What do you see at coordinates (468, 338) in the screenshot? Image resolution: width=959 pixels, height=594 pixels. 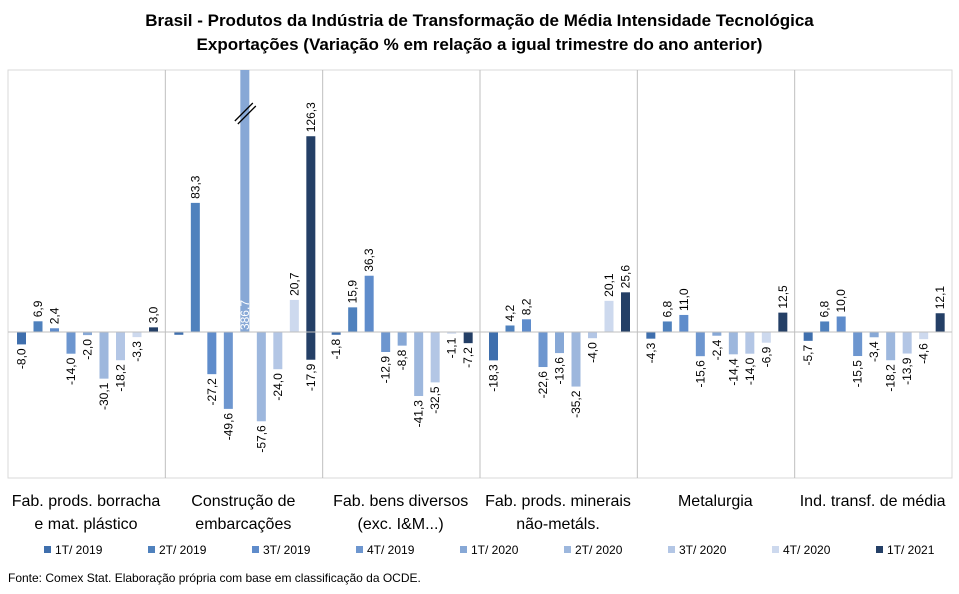 I see `bar-1T-2021-cat3` at bounding box center [468, 338].